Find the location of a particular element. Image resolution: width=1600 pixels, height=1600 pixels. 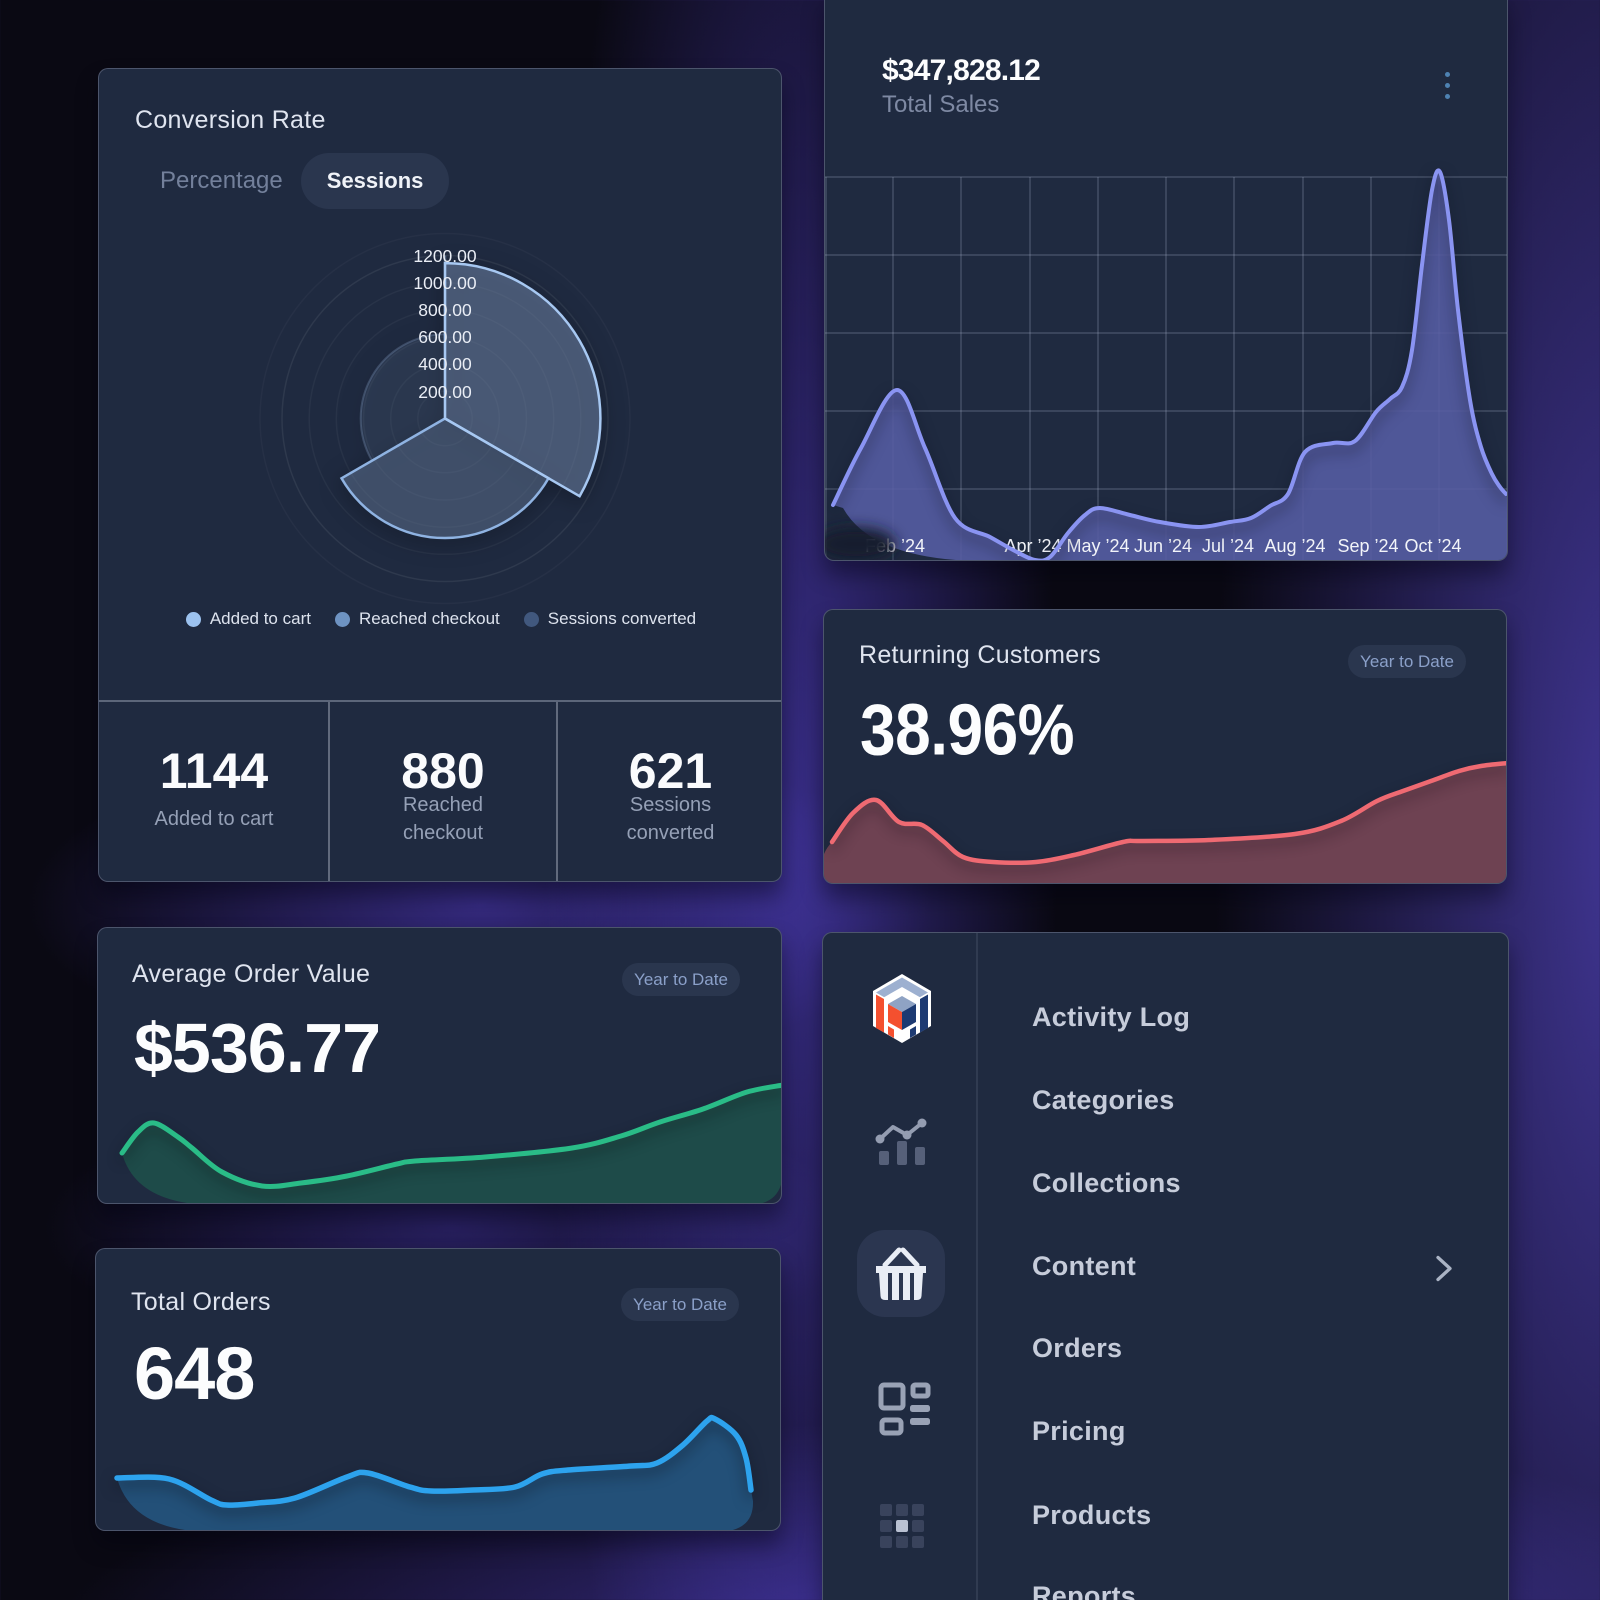

svg-text: 1000.00 is located at coordinates (445, 283).